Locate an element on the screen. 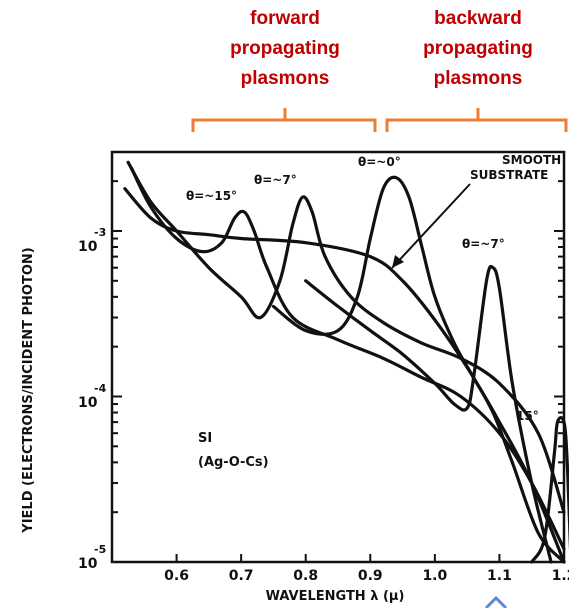  annotation-theta-15-backward: 15° is located at coordinates (527, 416).